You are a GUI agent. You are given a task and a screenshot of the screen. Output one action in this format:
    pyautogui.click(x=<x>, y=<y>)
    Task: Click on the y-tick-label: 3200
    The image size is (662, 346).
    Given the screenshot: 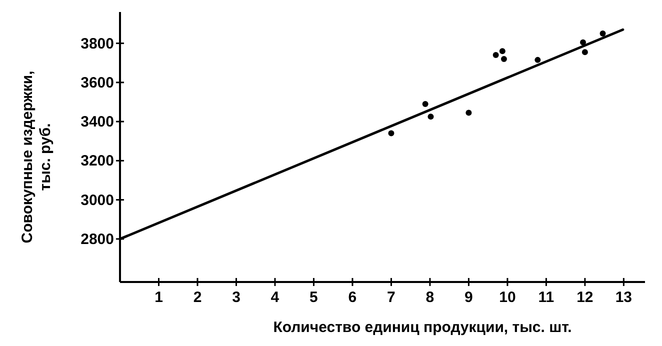 What is the action you would take?
    pyautogui.click(x=97, y=161)
    